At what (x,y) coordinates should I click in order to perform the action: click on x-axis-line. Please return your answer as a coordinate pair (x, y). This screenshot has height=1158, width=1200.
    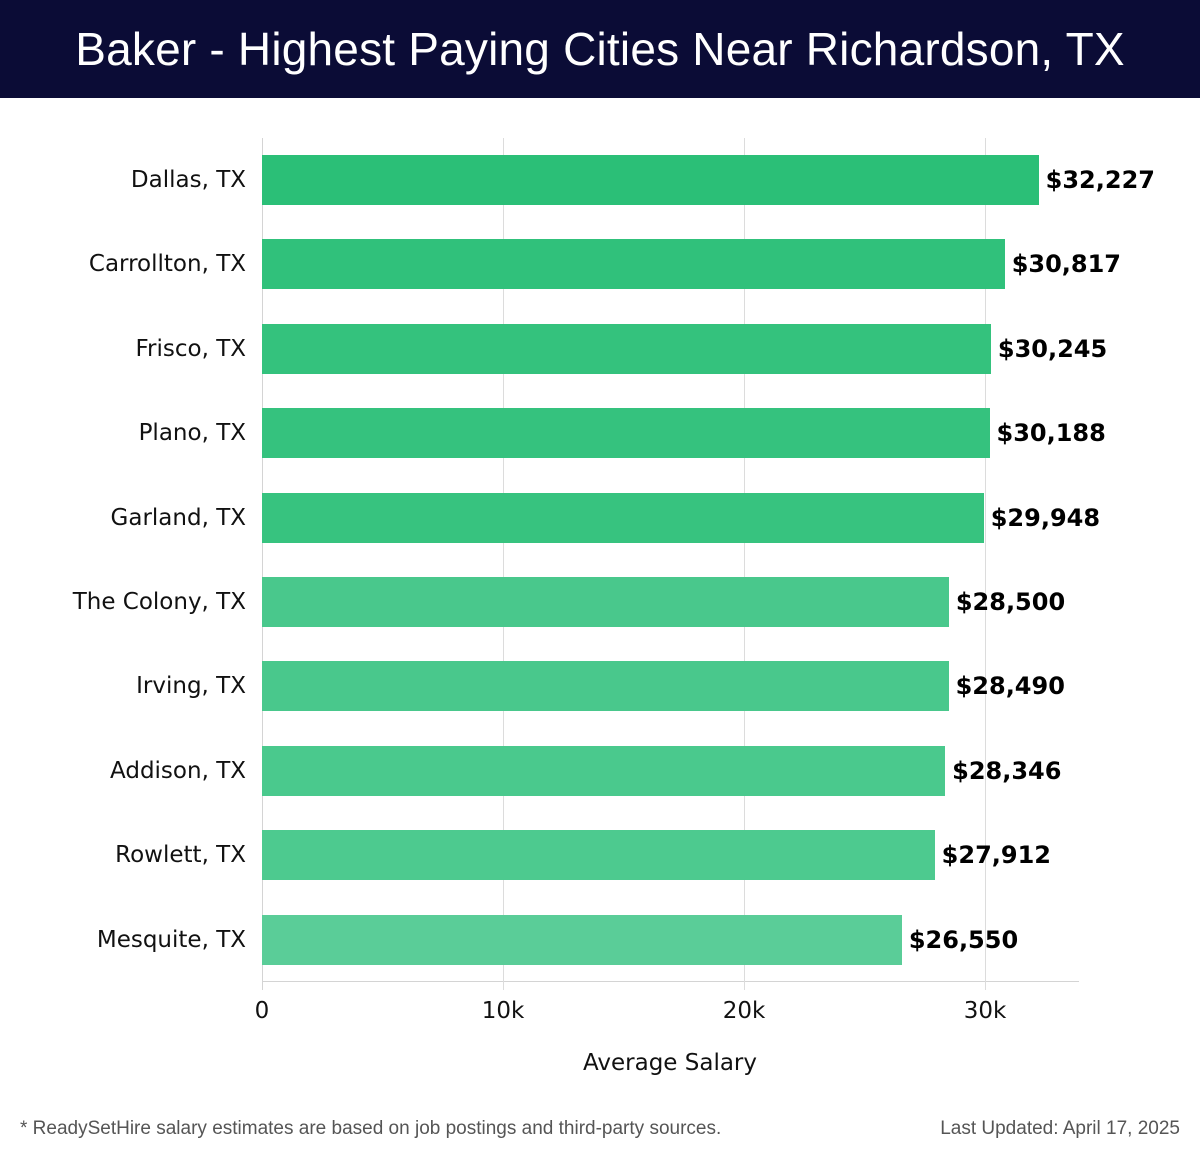
    Looking at the image, I should click on (670, 981).